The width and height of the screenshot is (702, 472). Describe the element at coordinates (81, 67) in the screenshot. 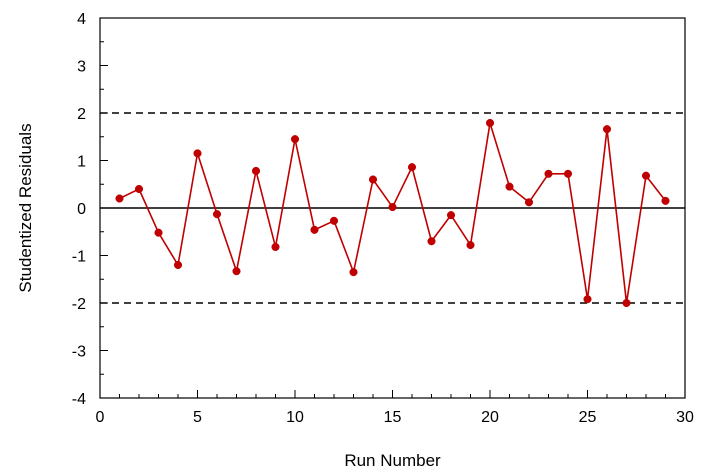

I see `y-tick-label: 3` at that location.